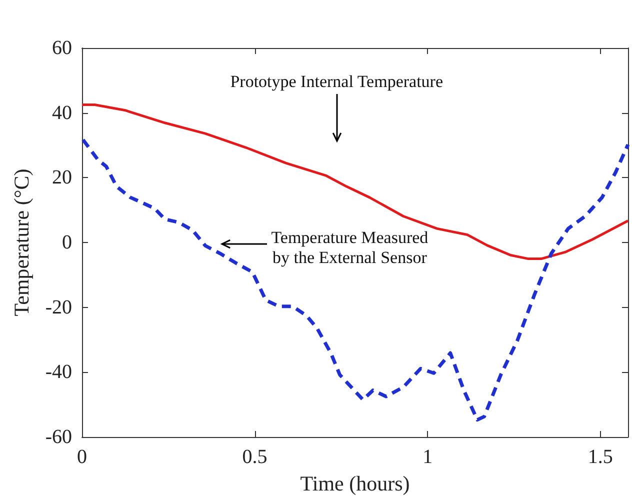 This screenshot has height=504, width=632. I want to click on y-tick-label: 0, so click(67, 243).